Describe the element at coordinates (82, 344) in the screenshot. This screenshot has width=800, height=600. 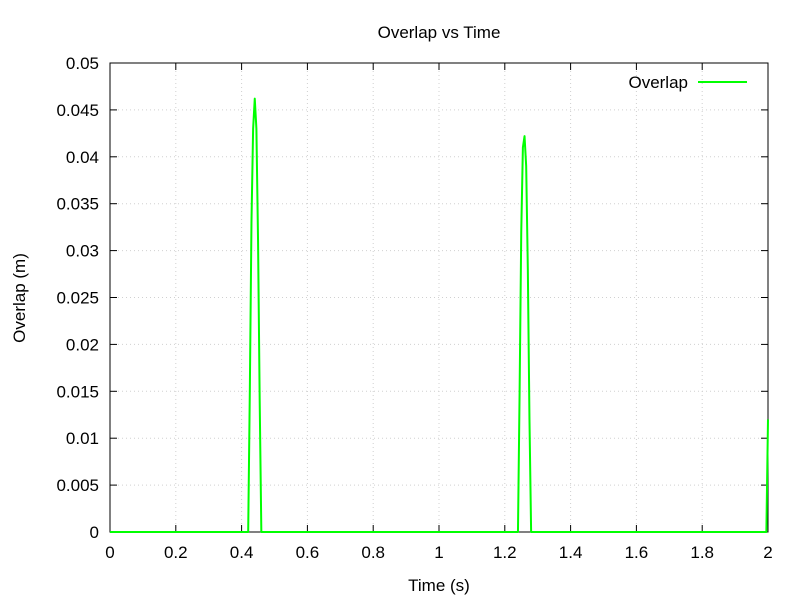
I see `y-tick-label: 0.02` at that location.